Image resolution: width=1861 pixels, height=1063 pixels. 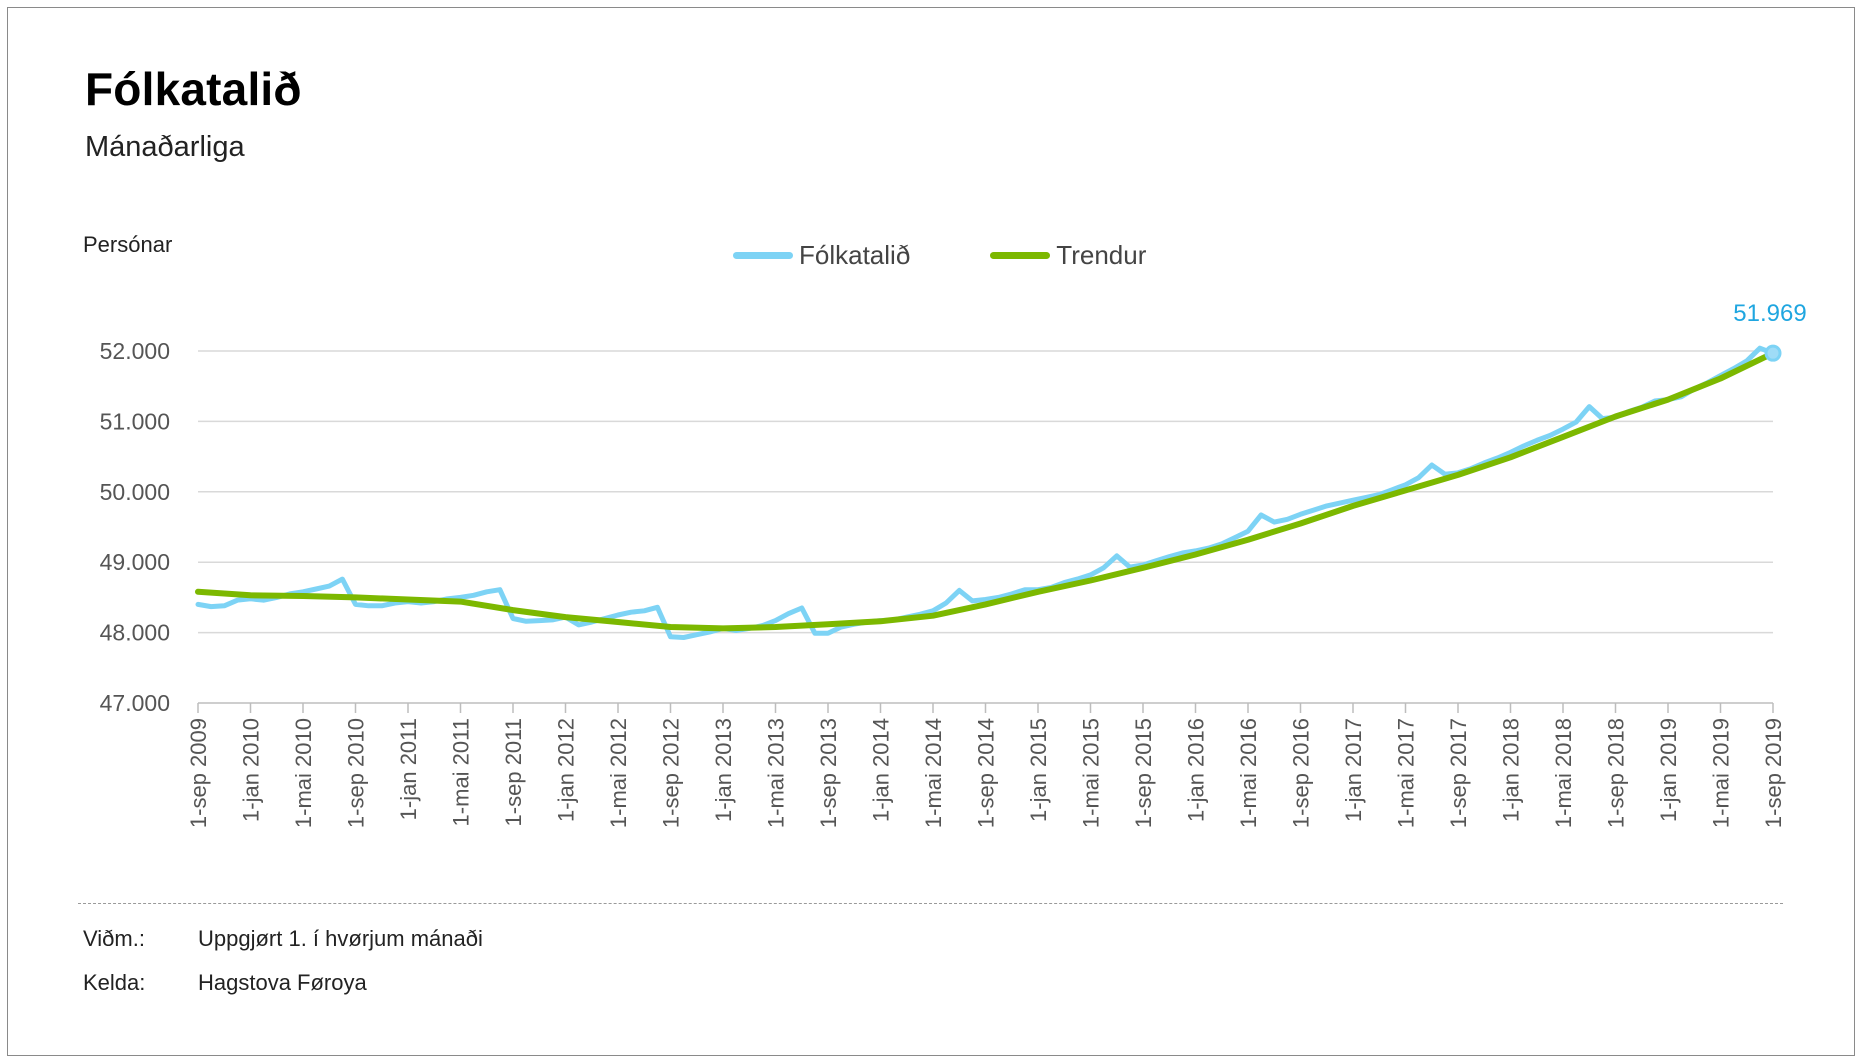 I want to click on y-tick-label: 52.000, so click(x=135, y=351).